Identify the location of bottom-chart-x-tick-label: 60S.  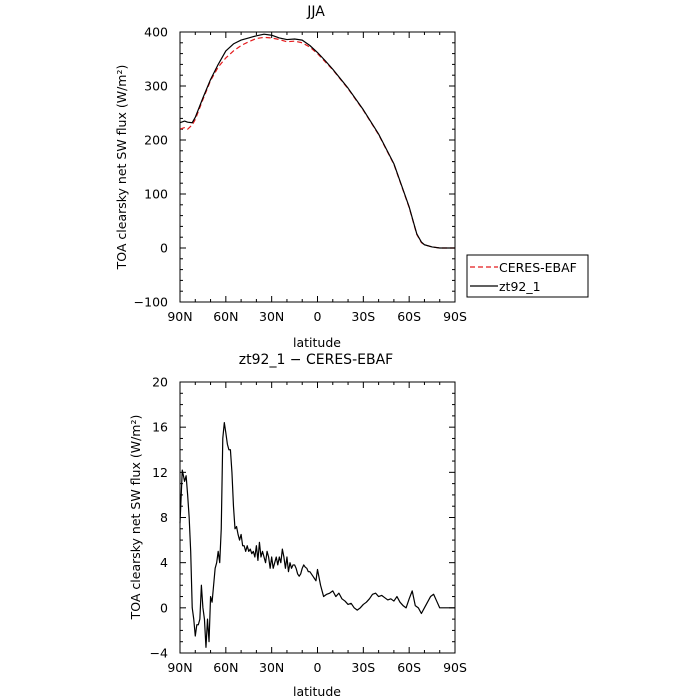
(409, 667).